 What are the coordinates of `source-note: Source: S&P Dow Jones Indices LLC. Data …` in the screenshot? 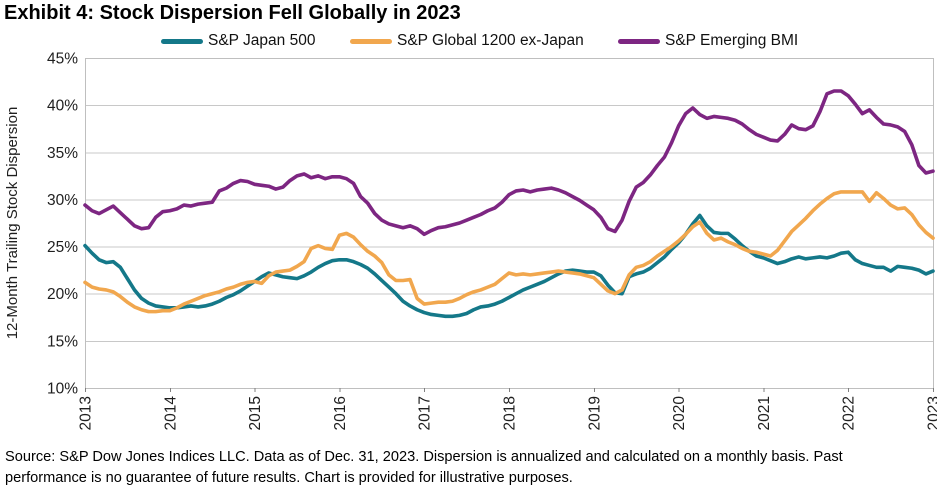 It's located at (470, 467).